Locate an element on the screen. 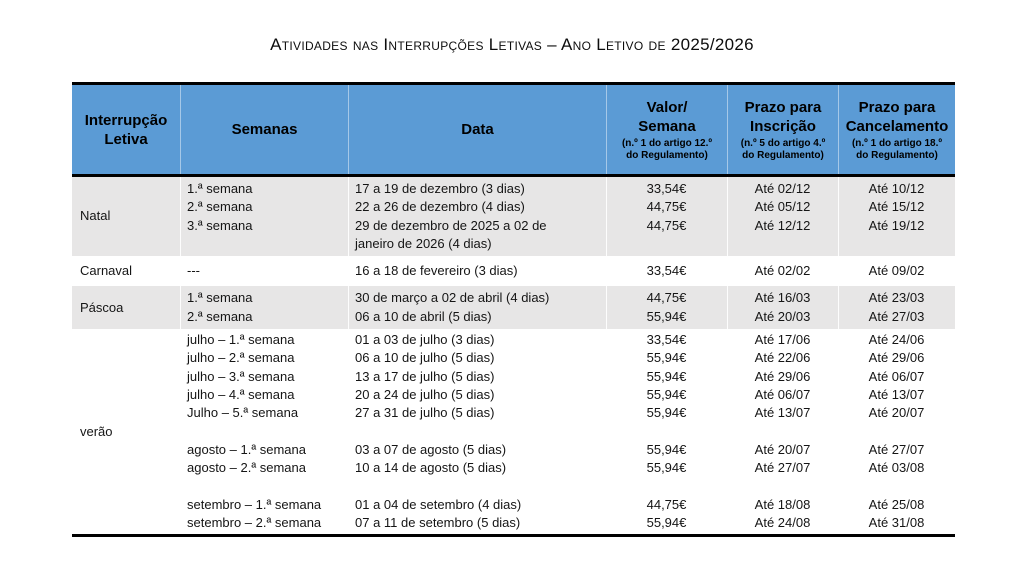 Image resolution: width=1024 pixels, height=576 pixels. column-header-note: (n.º 5 do artigo 4.º do Regulamento) is located at coordinates (783, 149).